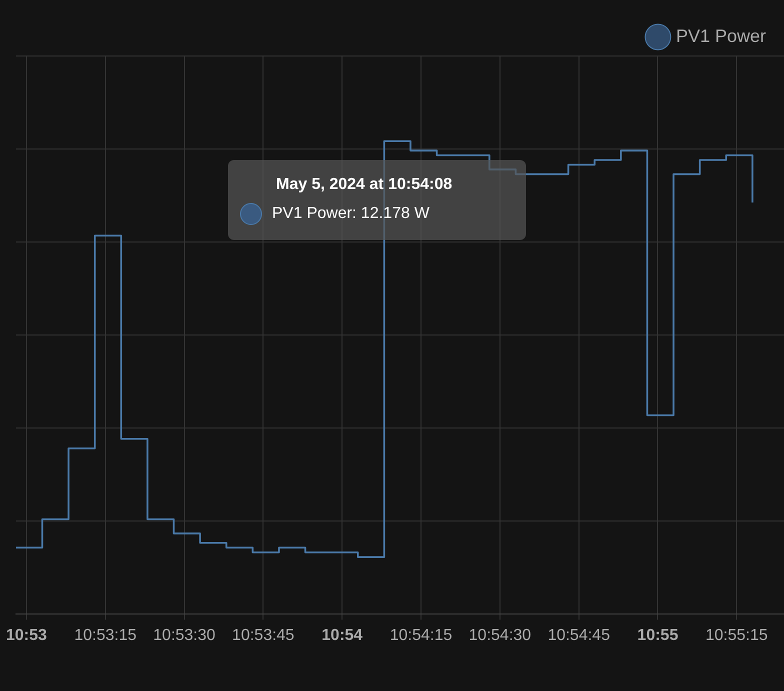  What do you see at coordinates (657, 635) in the screenshot?
I see `x-tick-label: 10:55` at bounding box center [657, 635].